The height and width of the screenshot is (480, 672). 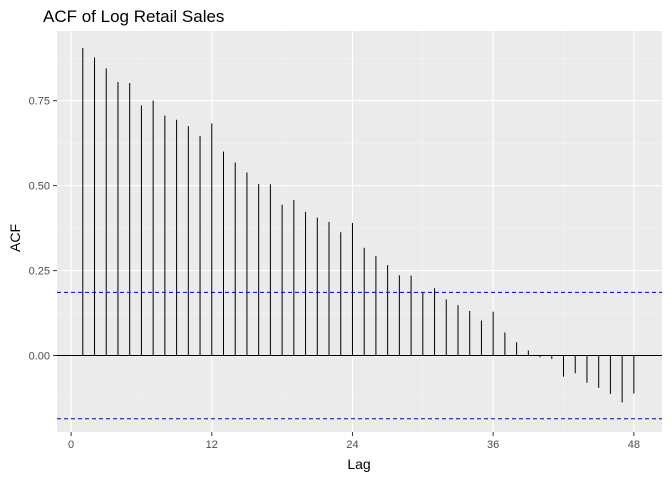 I want to click on x-axis: 0 12 24 36 48, so click(x=354, y=441).